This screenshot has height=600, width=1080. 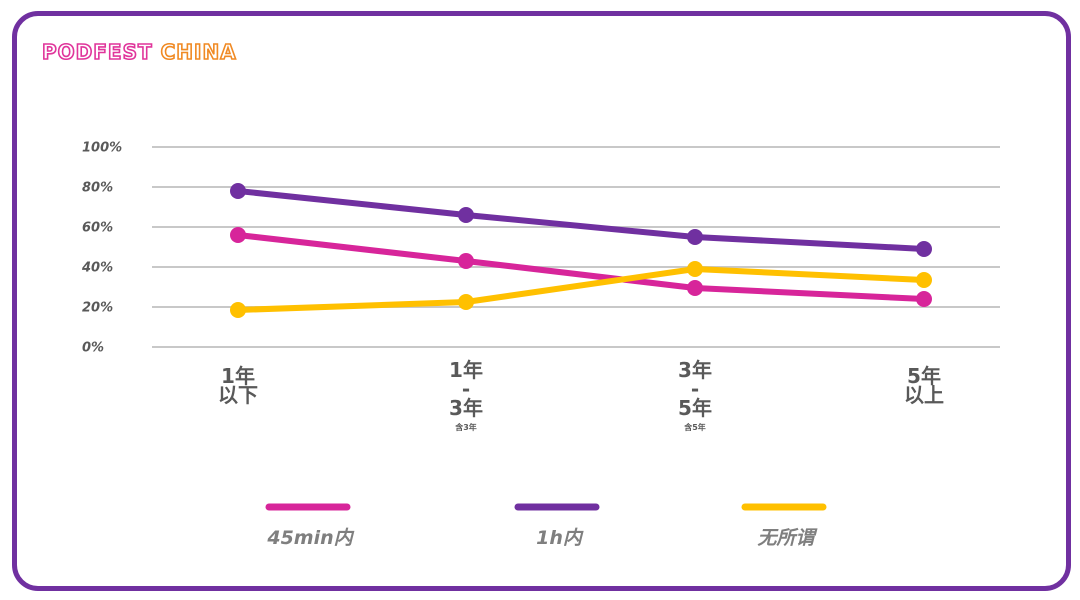 What do you see at coordinates (924, 395) in the screenshot?
I see `x-tick-label: 以上` at bounding box center [924, 395].